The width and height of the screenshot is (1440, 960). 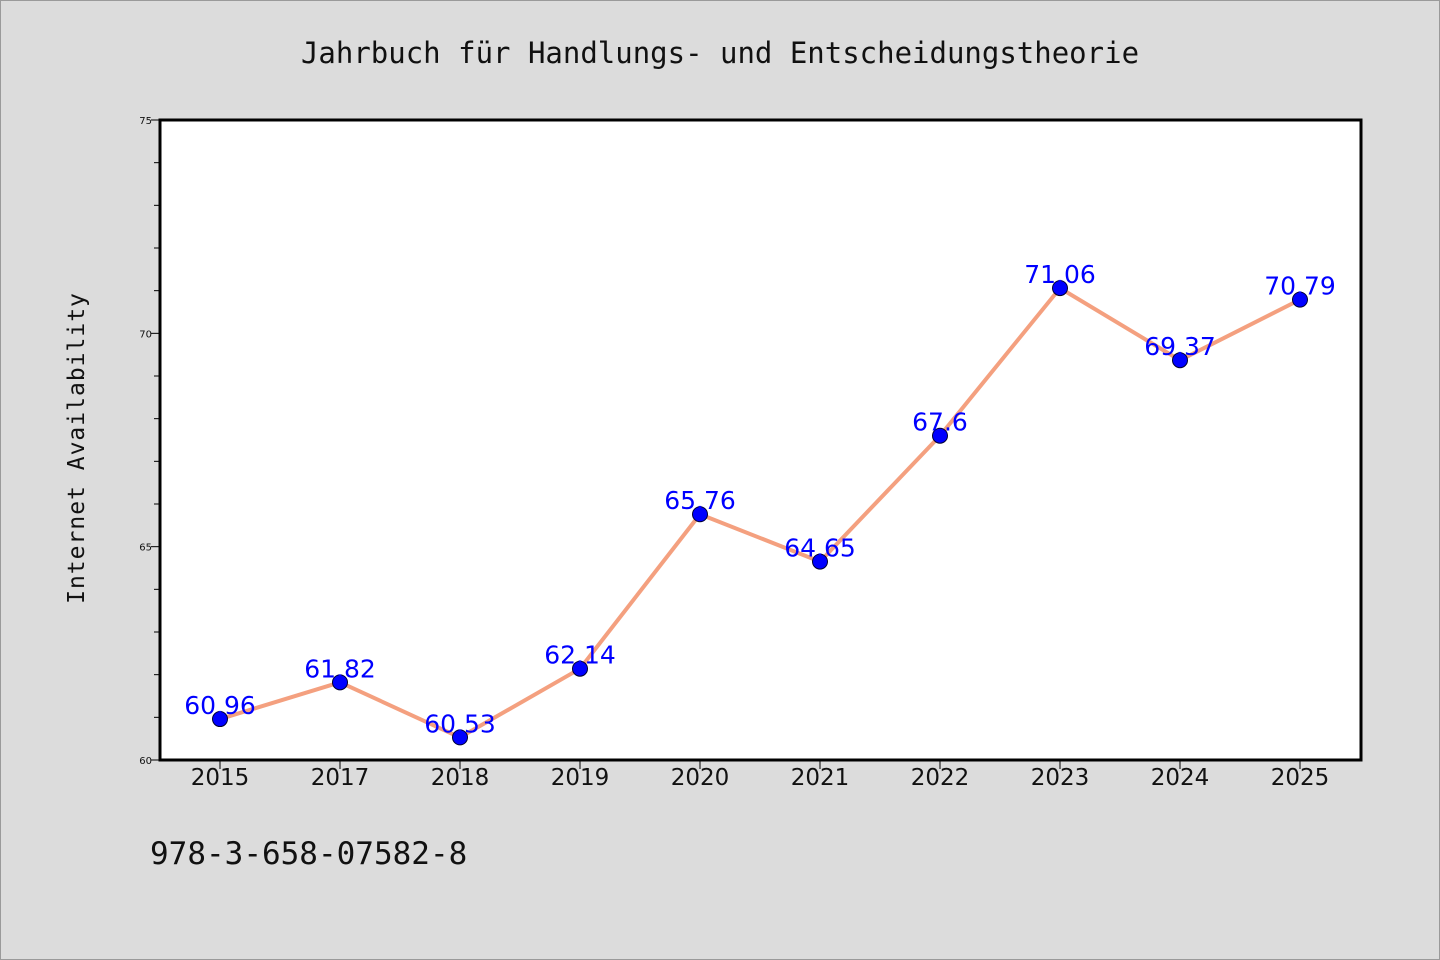 I want to click on data-label: 60.96, so click(x=220, y=705).